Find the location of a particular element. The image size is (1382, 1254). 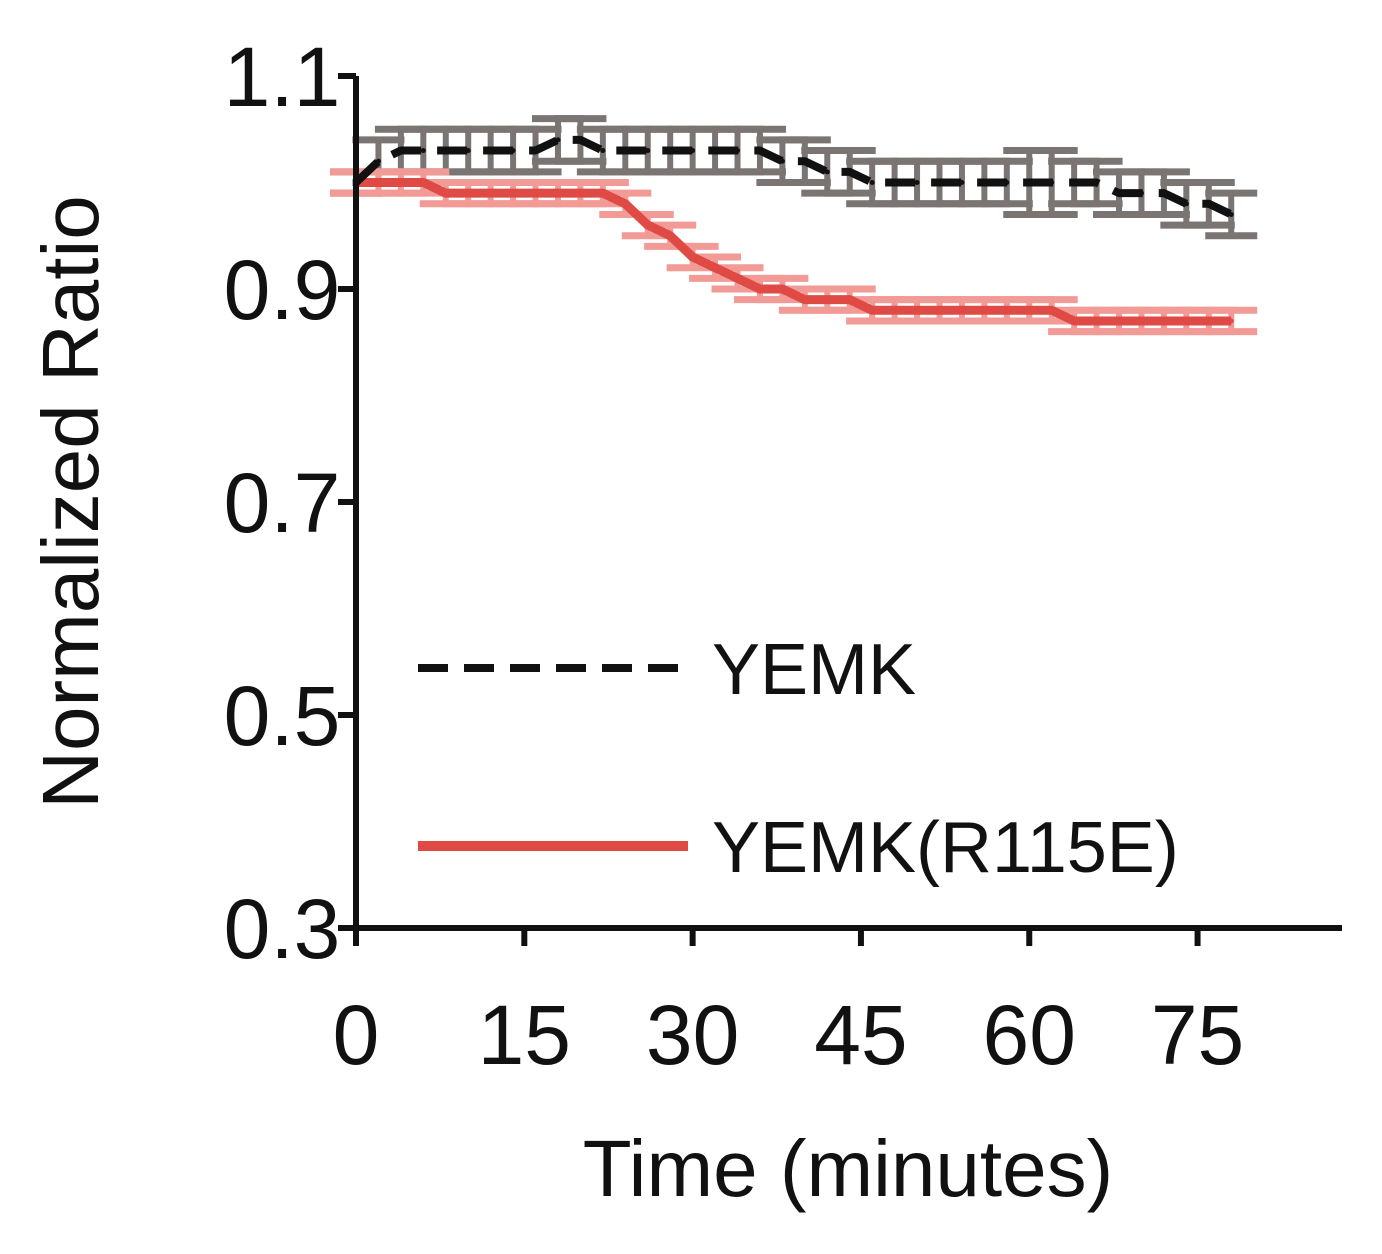

x-tick-label: 30 is located at coordinates (692, 1035).